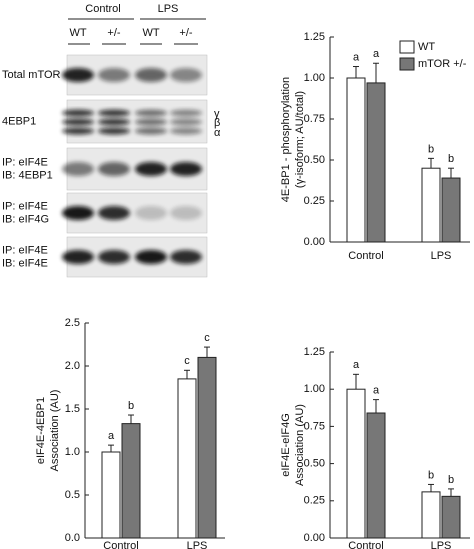  Describe the element at coordinates (300, 139) in the screenshot. I see `y-axis-label: (γ-isoform; AU/total)` at that location.